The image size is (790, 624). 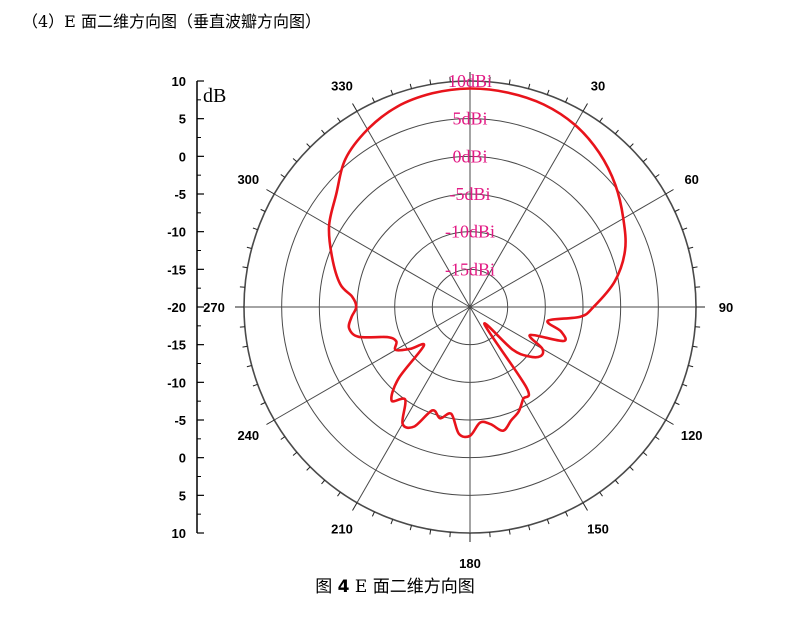 What do you see at coordinates (692, 435) in the screenshot?
I see `angle-label-120: 120` at bounding box center [692, 435].